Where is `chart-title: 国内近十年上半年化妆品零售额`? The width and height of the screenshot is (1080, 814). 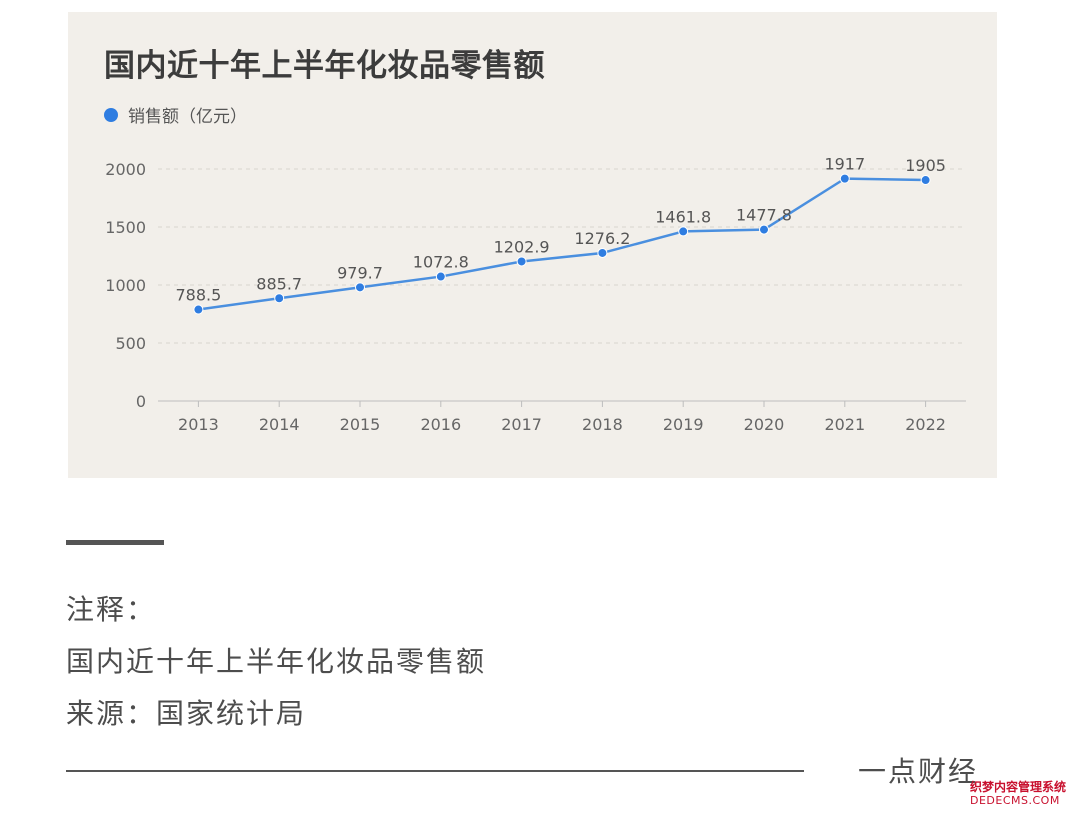 chart-title: 国内近十年上半年化妆品零售额 is located at coordinates (324, 66).